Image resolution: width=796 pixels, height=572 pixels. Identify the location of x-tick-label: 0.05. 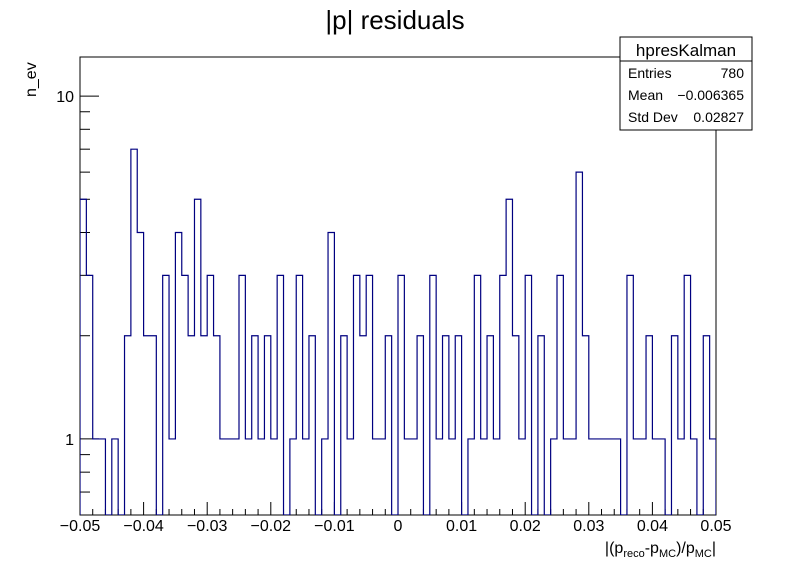
(715, 526).